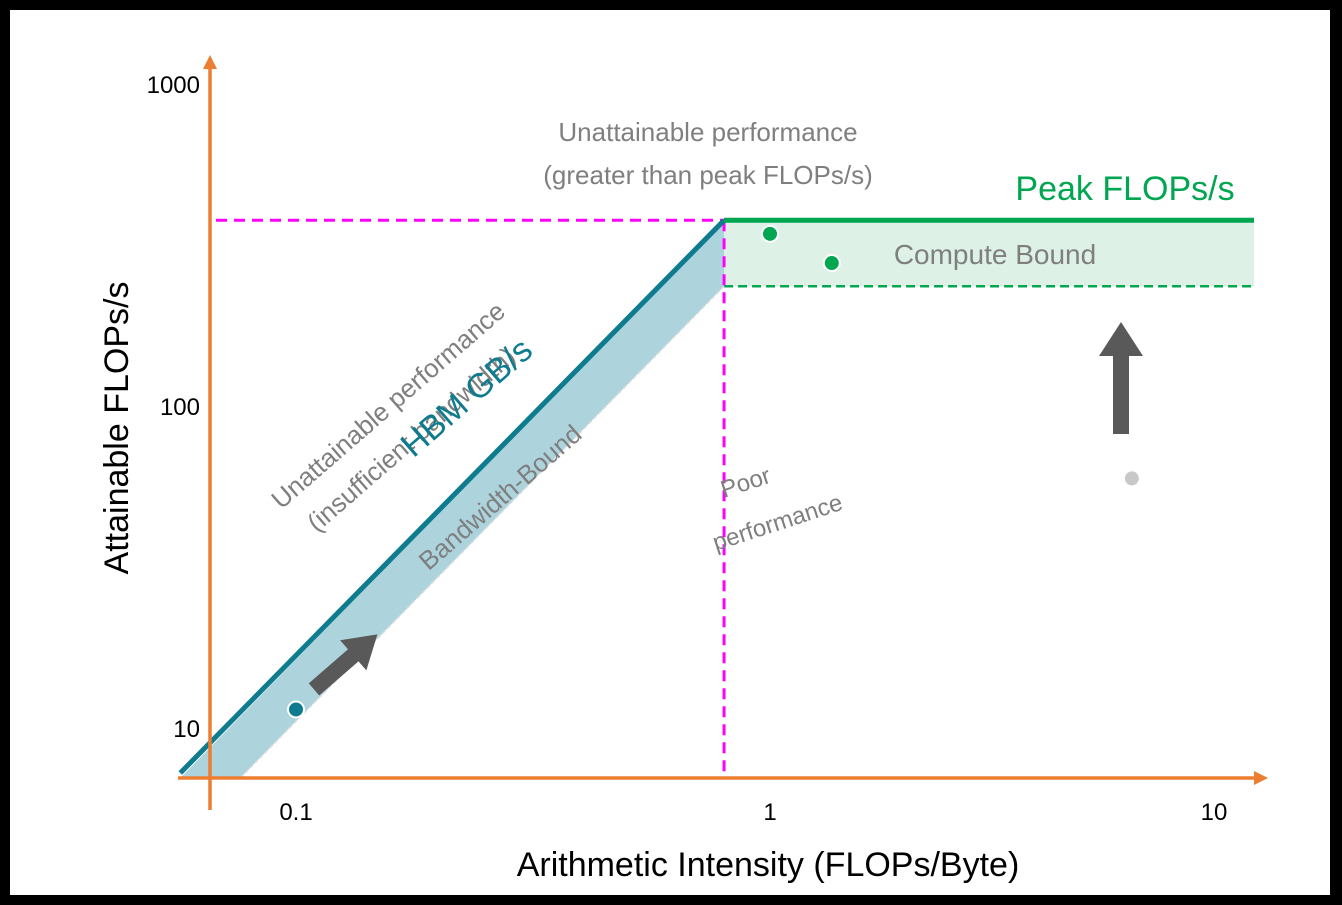 This screenshot has width=1342, height=905. What do you see at coordinates (186, 729) in the screenshot?
I see `y-tick-label: 10` at bounding box center [186, 729].